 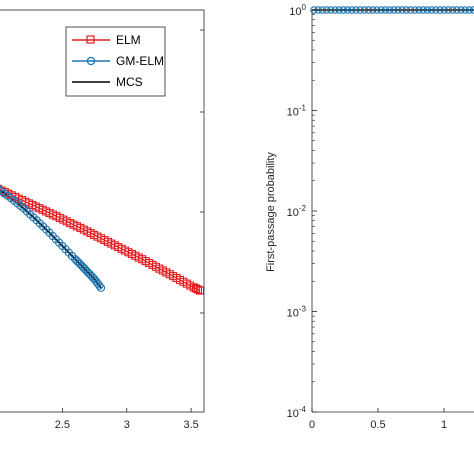 I want to click on right-y-tick-label: 10⁻³, so click(x=297, y=312).